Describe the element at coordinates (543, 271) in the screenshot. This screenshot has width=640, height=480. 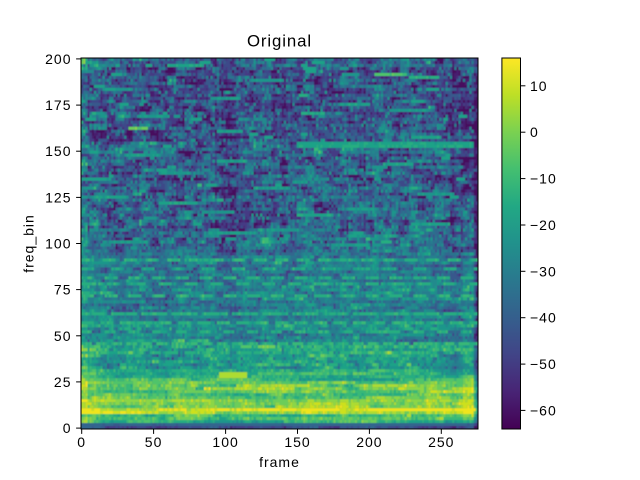
I see `svg-text: −30` at that location.